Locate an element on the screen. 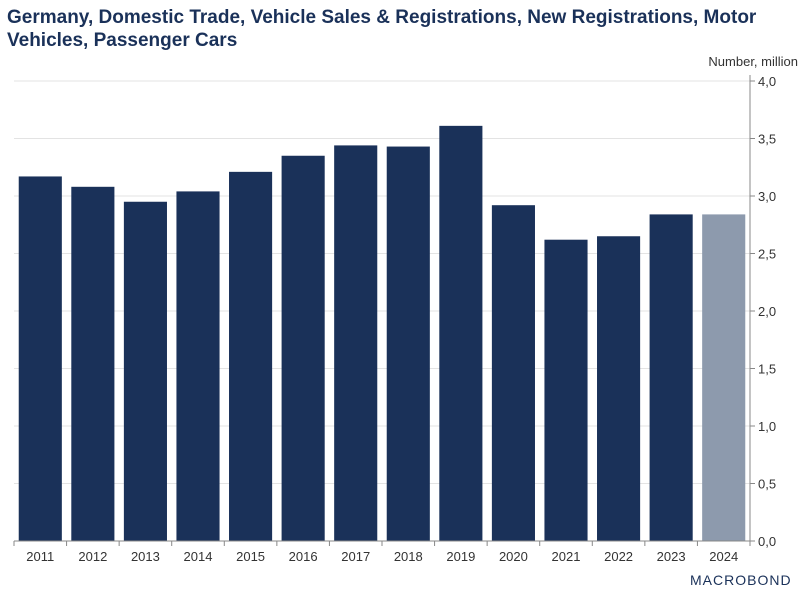 The height and width of the screenshot is (594, 808). x-tick-label: 2021 is located at coordinates (566, 556).